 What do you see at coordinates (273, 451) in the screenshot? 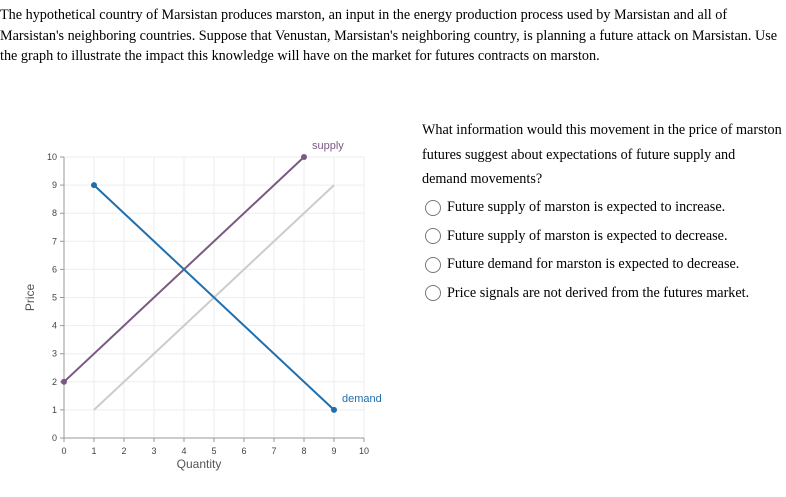
I see `x-tick-label: 7` at bounding box center [273, 451].